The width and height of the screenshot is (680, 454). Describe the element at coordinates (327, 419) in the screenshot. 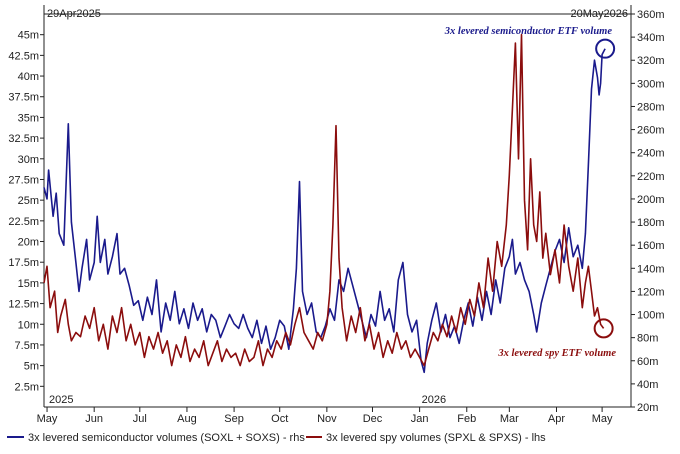

I see `x-tick-label: Nov` at that location.